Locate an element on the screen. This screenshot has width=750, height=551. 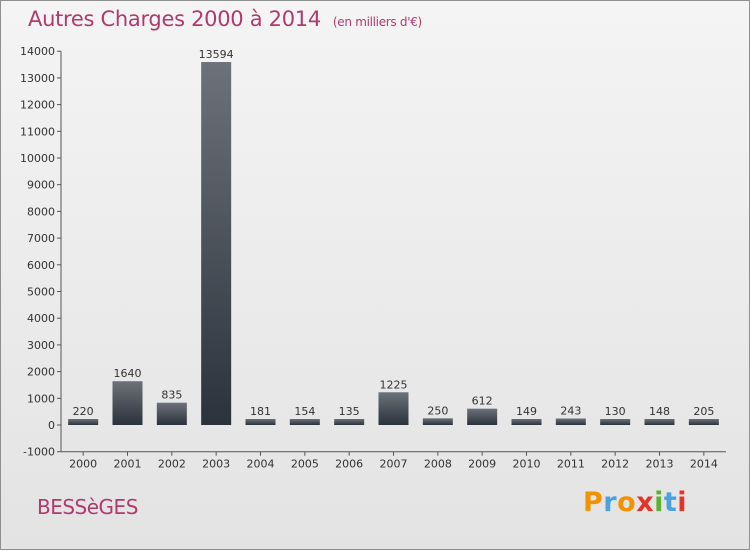
bar-value-label: 205 is located at coordinates (703, 411).